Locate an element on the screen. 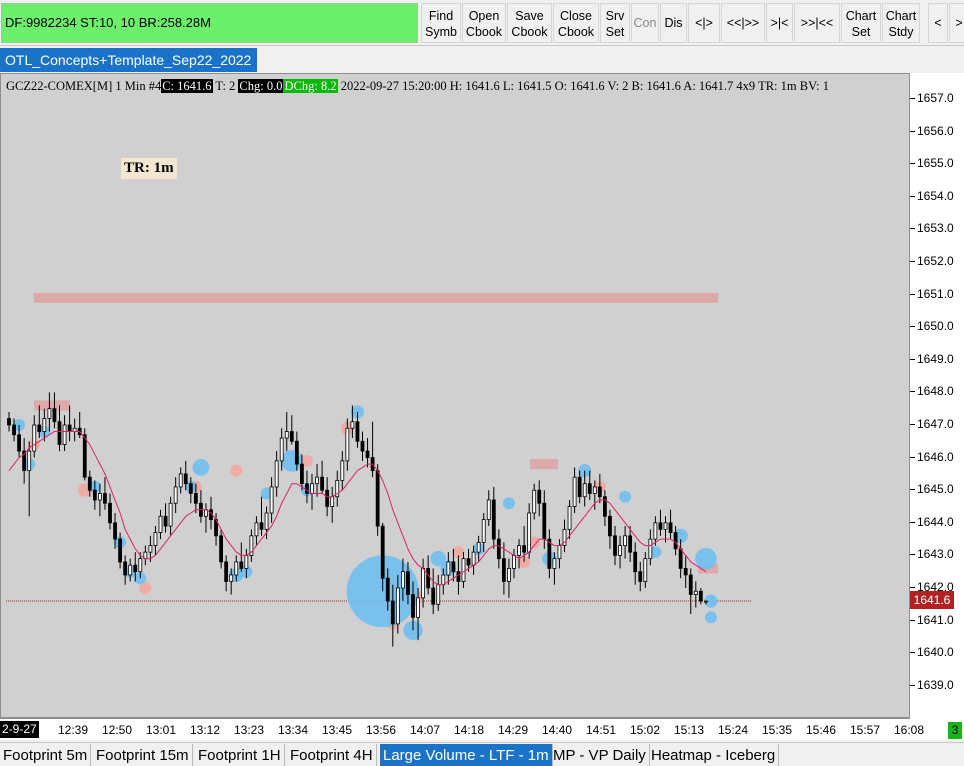 This screenshot has height=766, width=964. open-chartbook-button: Open Cbook is located at coordinates (484, 23).